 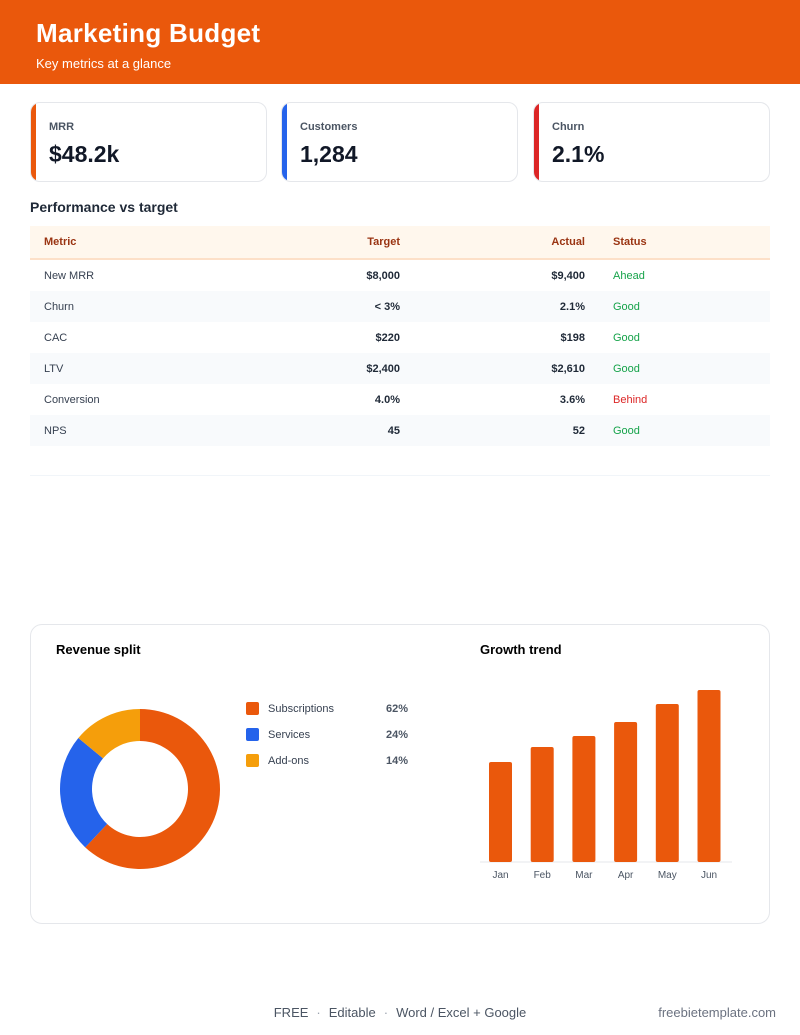 I want to click on legend-value: 62%, so click(x=397, y=709).